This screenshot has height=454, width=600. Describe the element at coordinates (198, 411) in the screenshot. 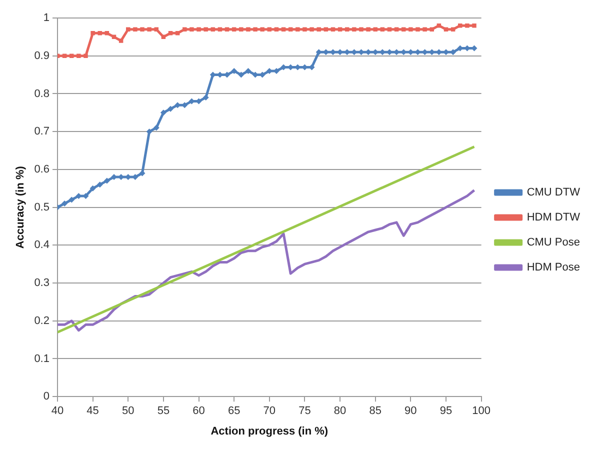

I see `x-tick-label: 60` at that location.